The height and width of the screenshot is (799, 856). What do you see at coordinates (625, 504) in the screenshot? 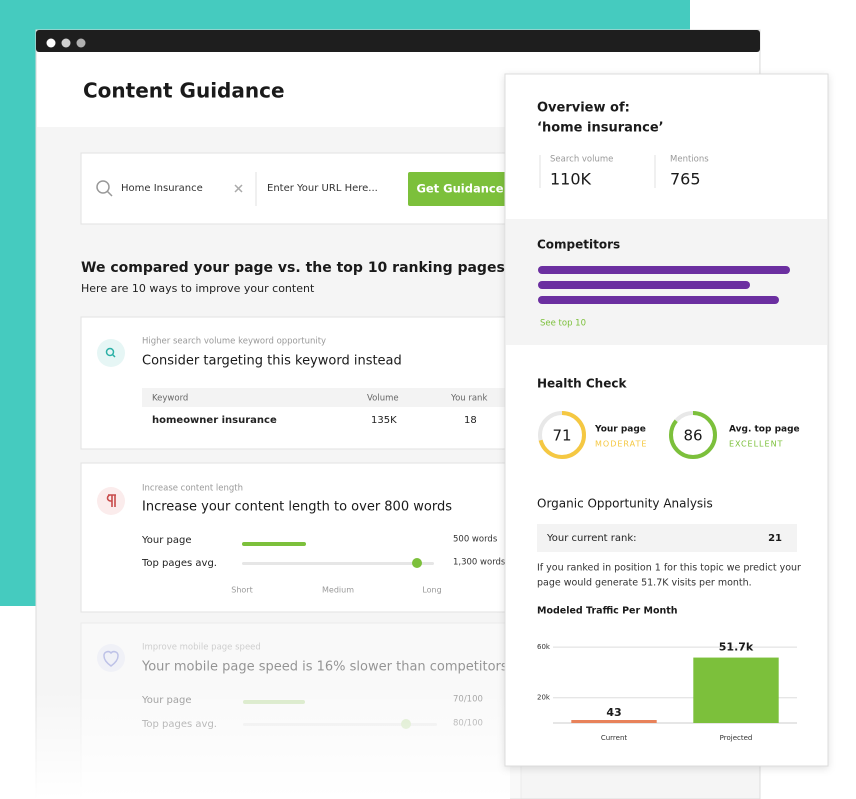
I see `opportunity-title: Organic Opportunity Analysis` at bounding box center [625, 504].